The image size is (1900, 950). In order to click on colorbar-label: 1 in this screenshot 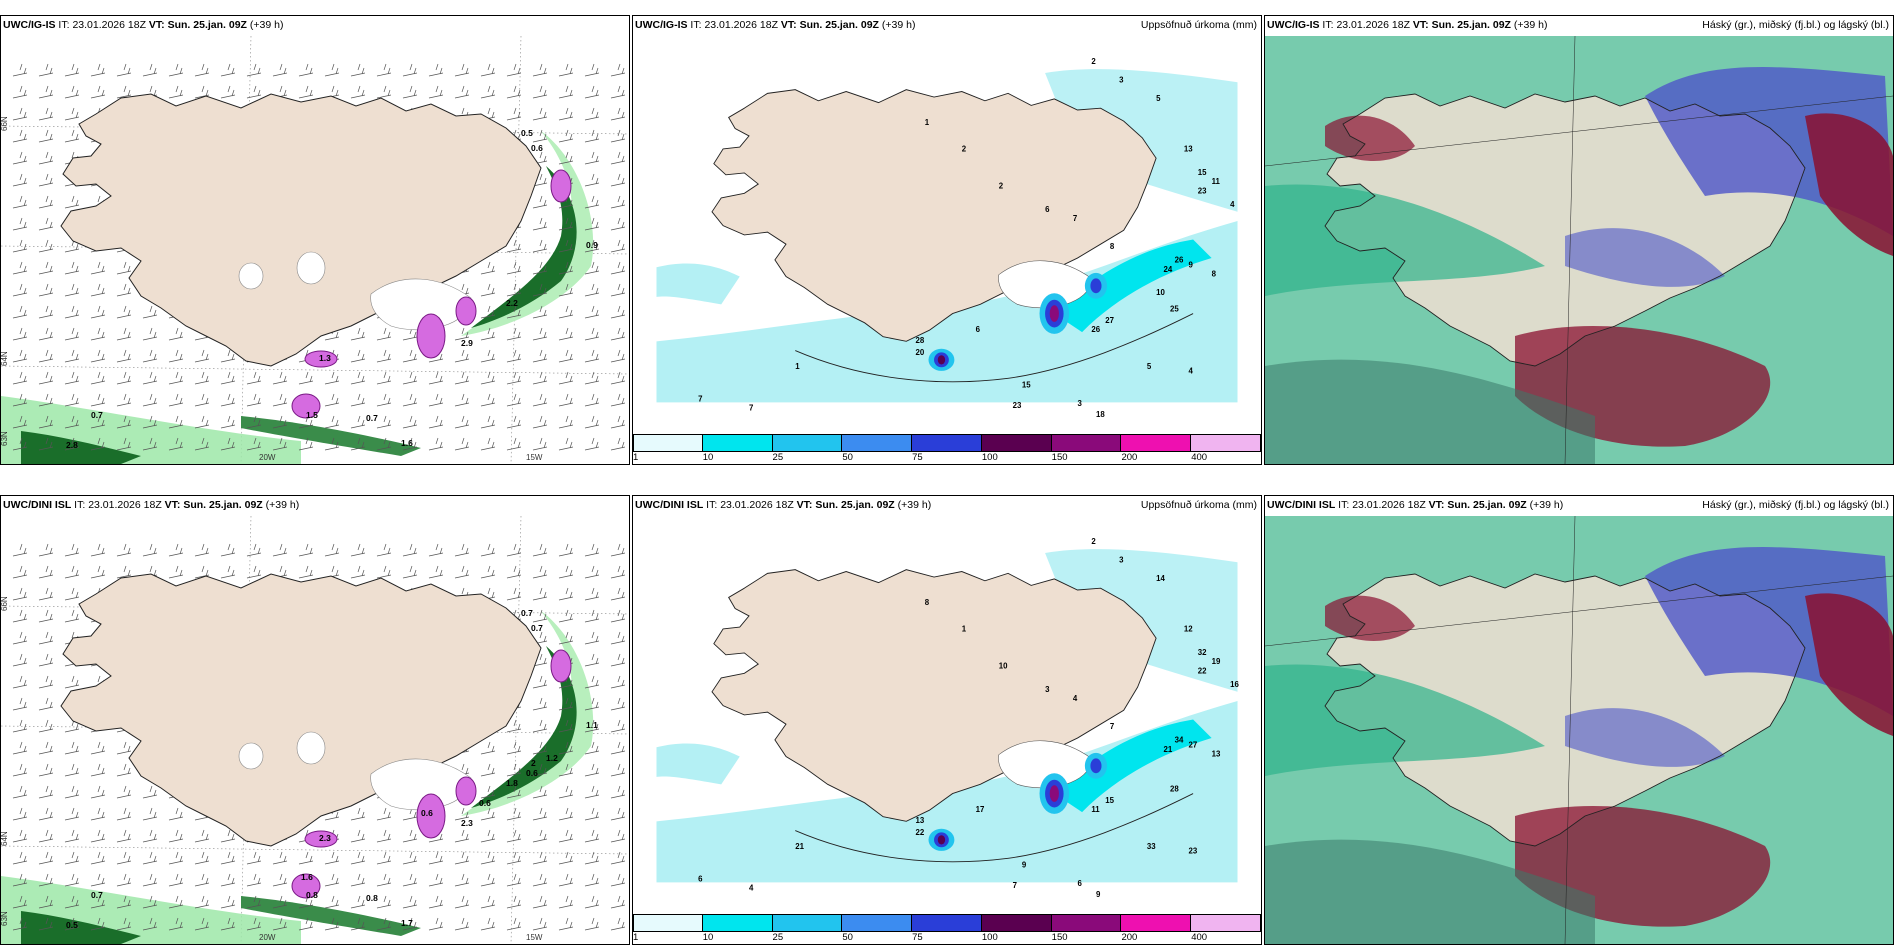, I will do `click(636, 457)`.